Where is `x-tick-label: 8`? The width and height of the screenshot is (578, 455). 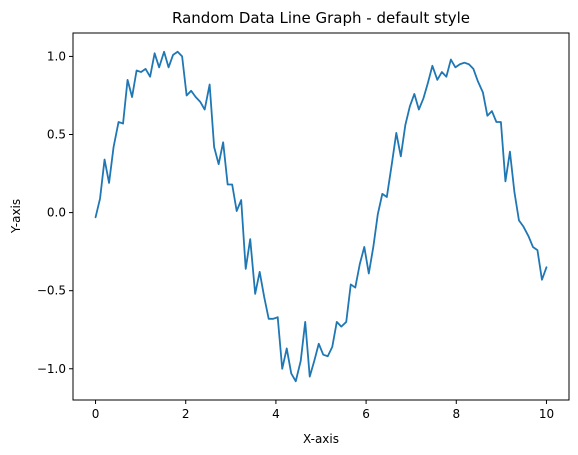 x-tick-label: 8 is located at coordinates (456, 414).